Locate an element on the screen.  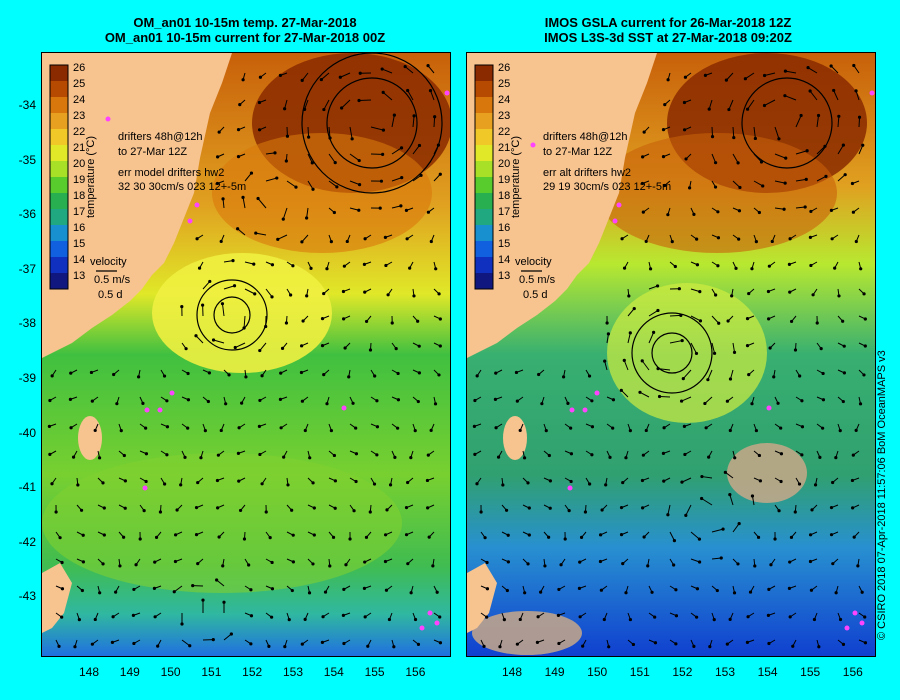
latitude-label: -37 is located at coordinates (27, 268).